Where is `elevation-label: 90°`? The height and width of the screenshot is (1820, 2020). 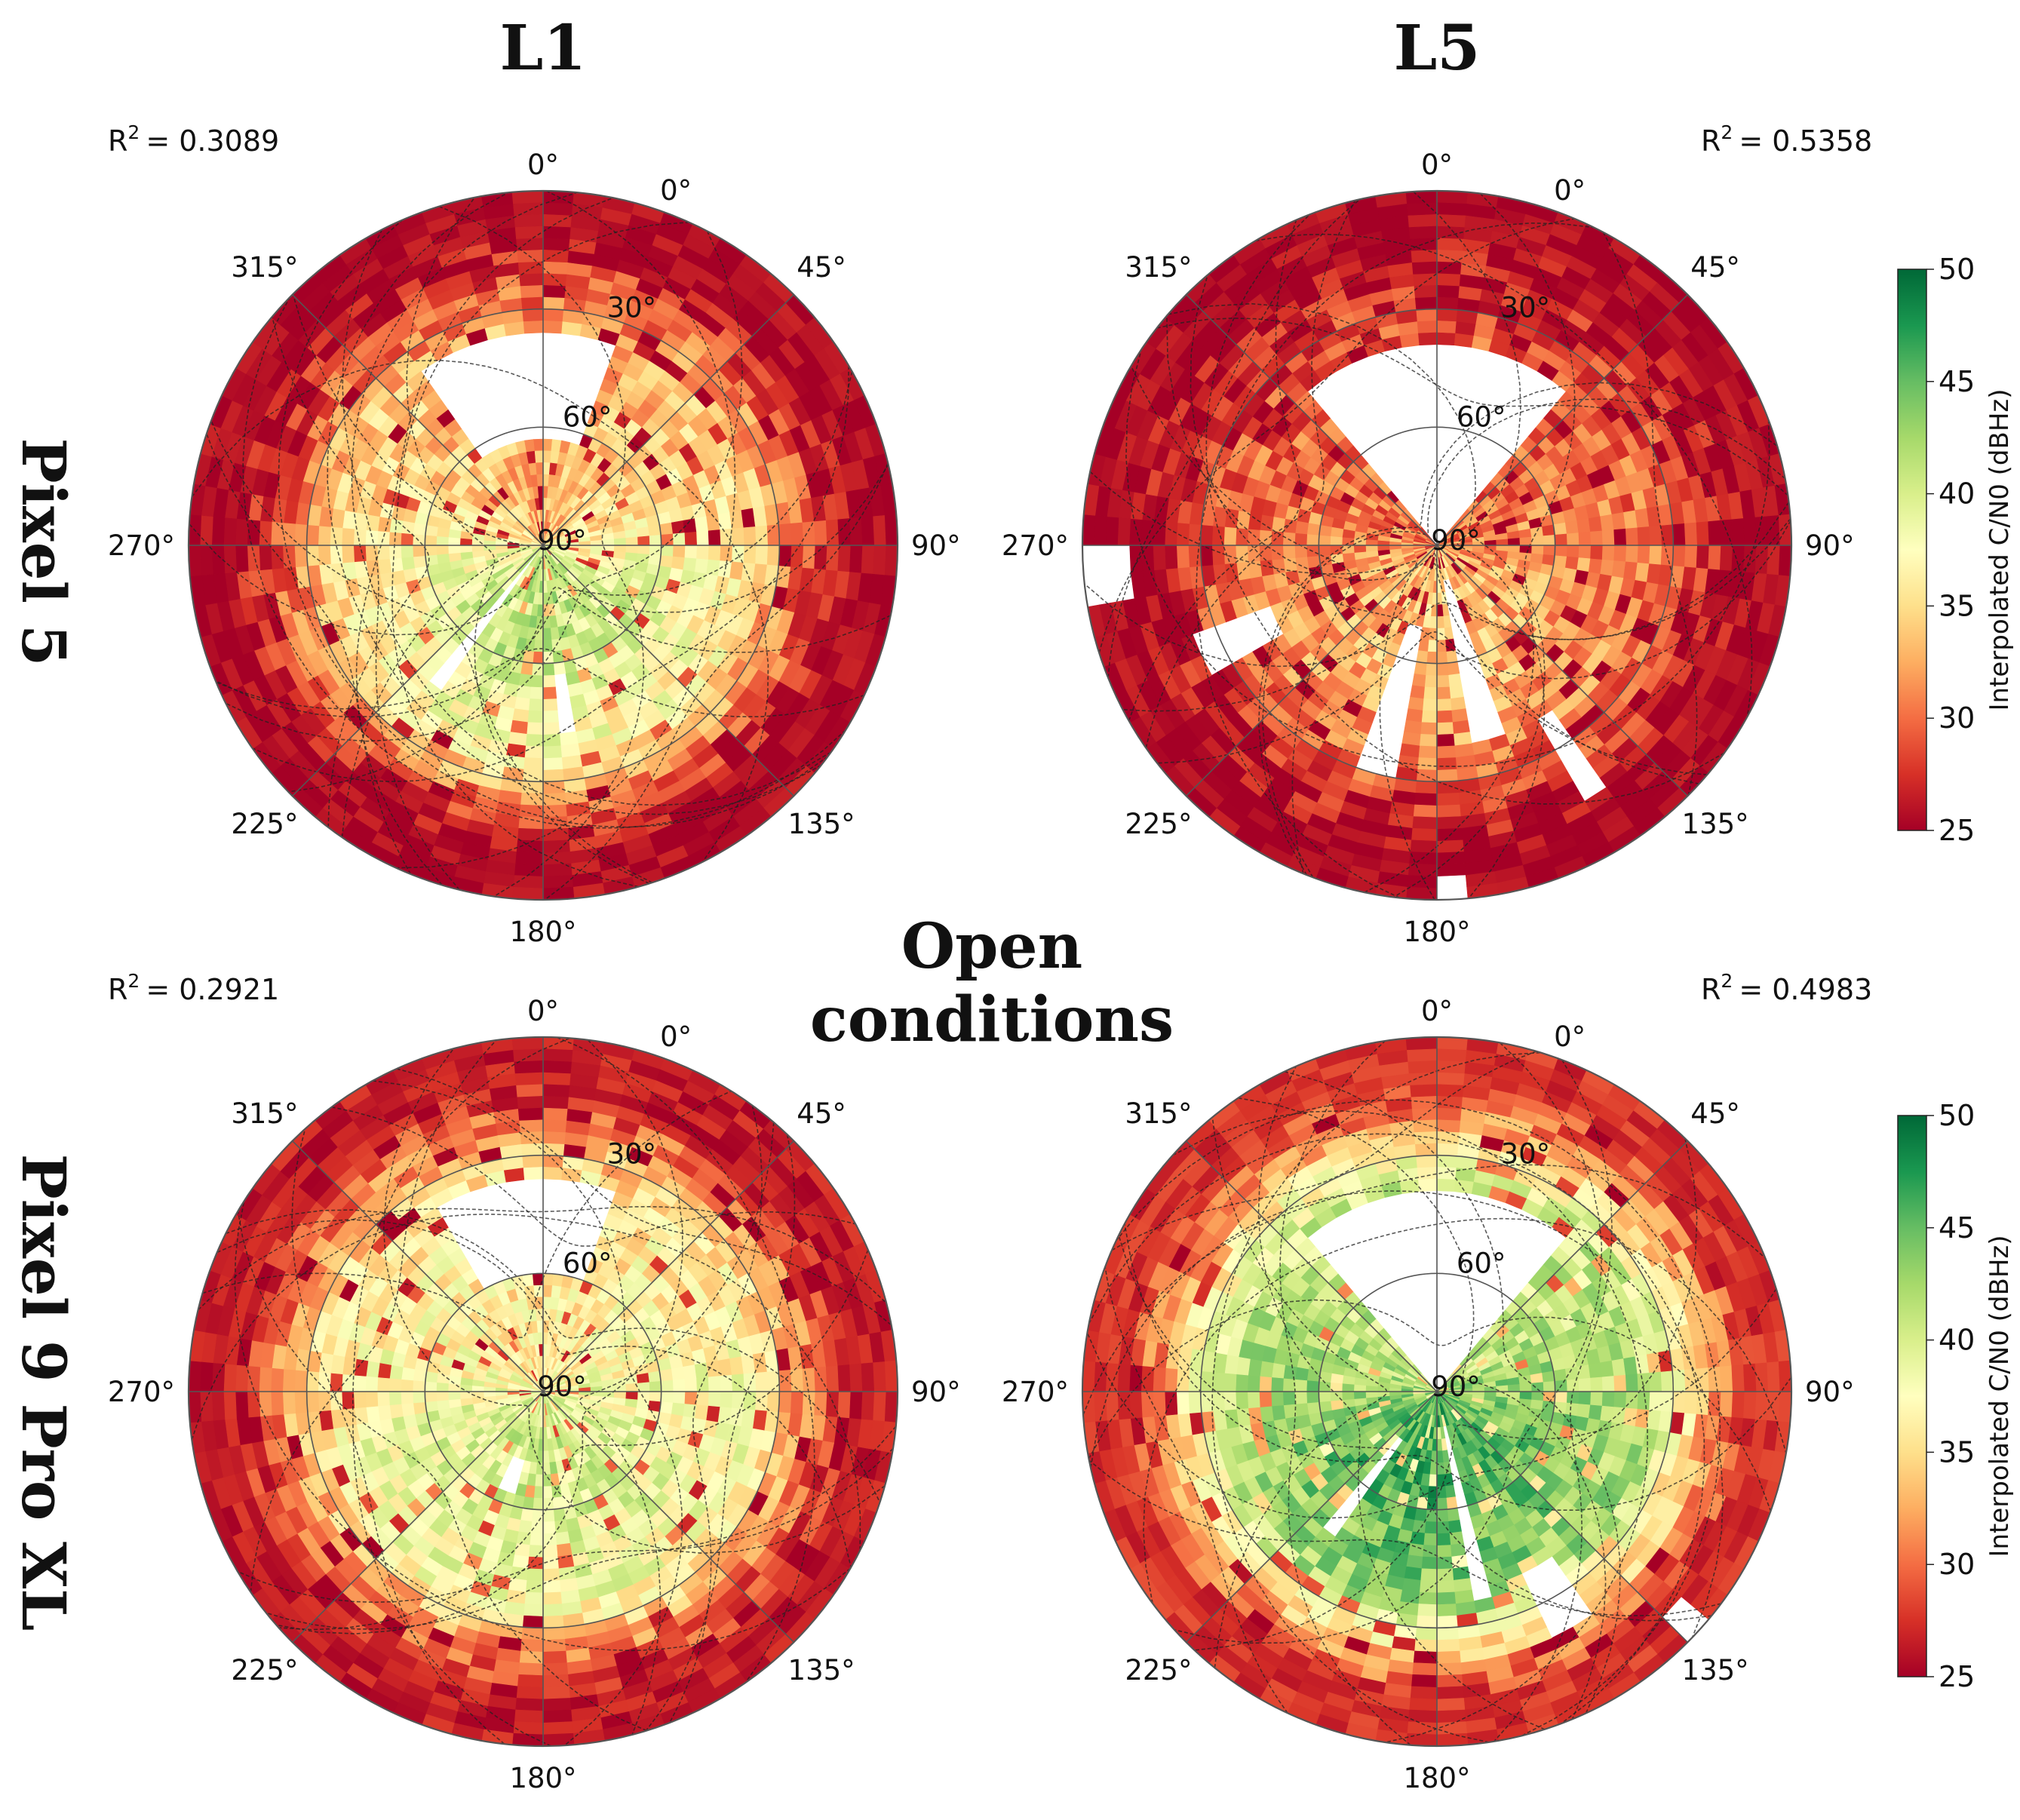 elevation-label: 90° is located at coordinates (562, 540).